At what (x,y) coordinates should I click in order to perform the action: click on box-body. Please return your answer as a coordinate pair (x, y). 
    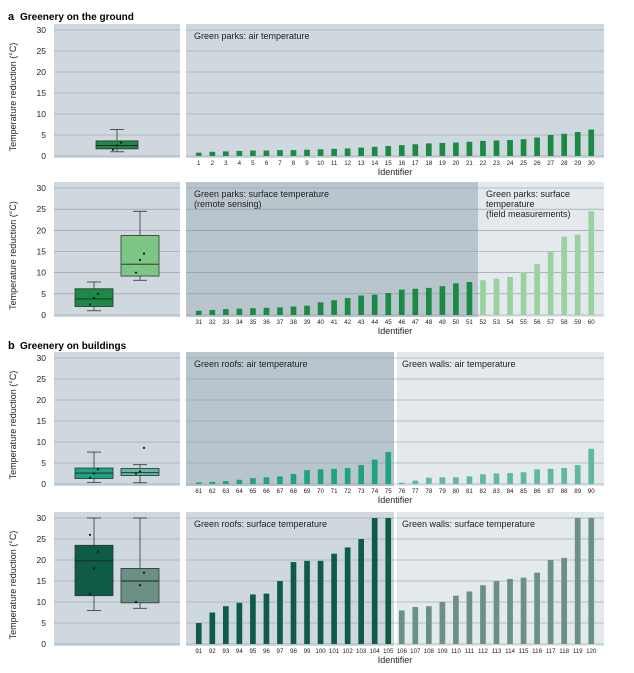
    Looking at the image, I should click on (94, 570).